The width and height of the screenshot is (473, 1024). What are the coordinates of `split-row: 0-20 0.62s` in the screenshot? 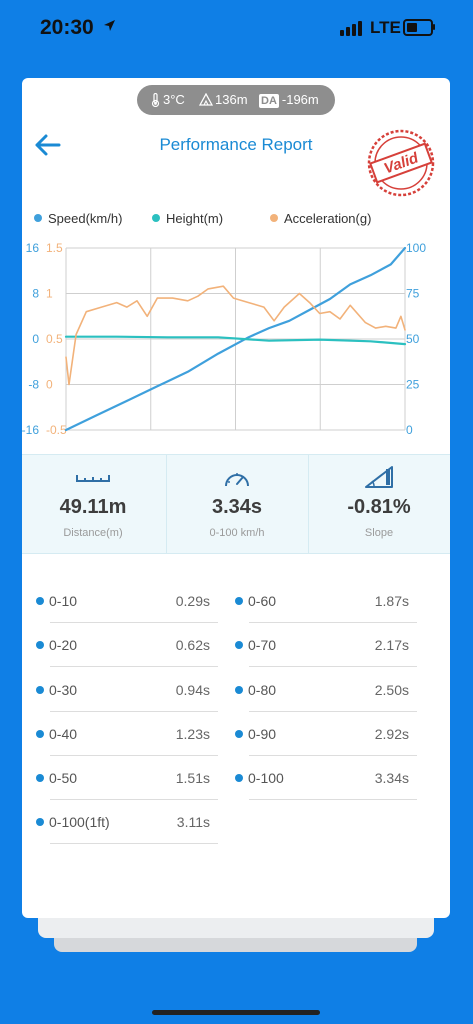 It's located at (127, 652).